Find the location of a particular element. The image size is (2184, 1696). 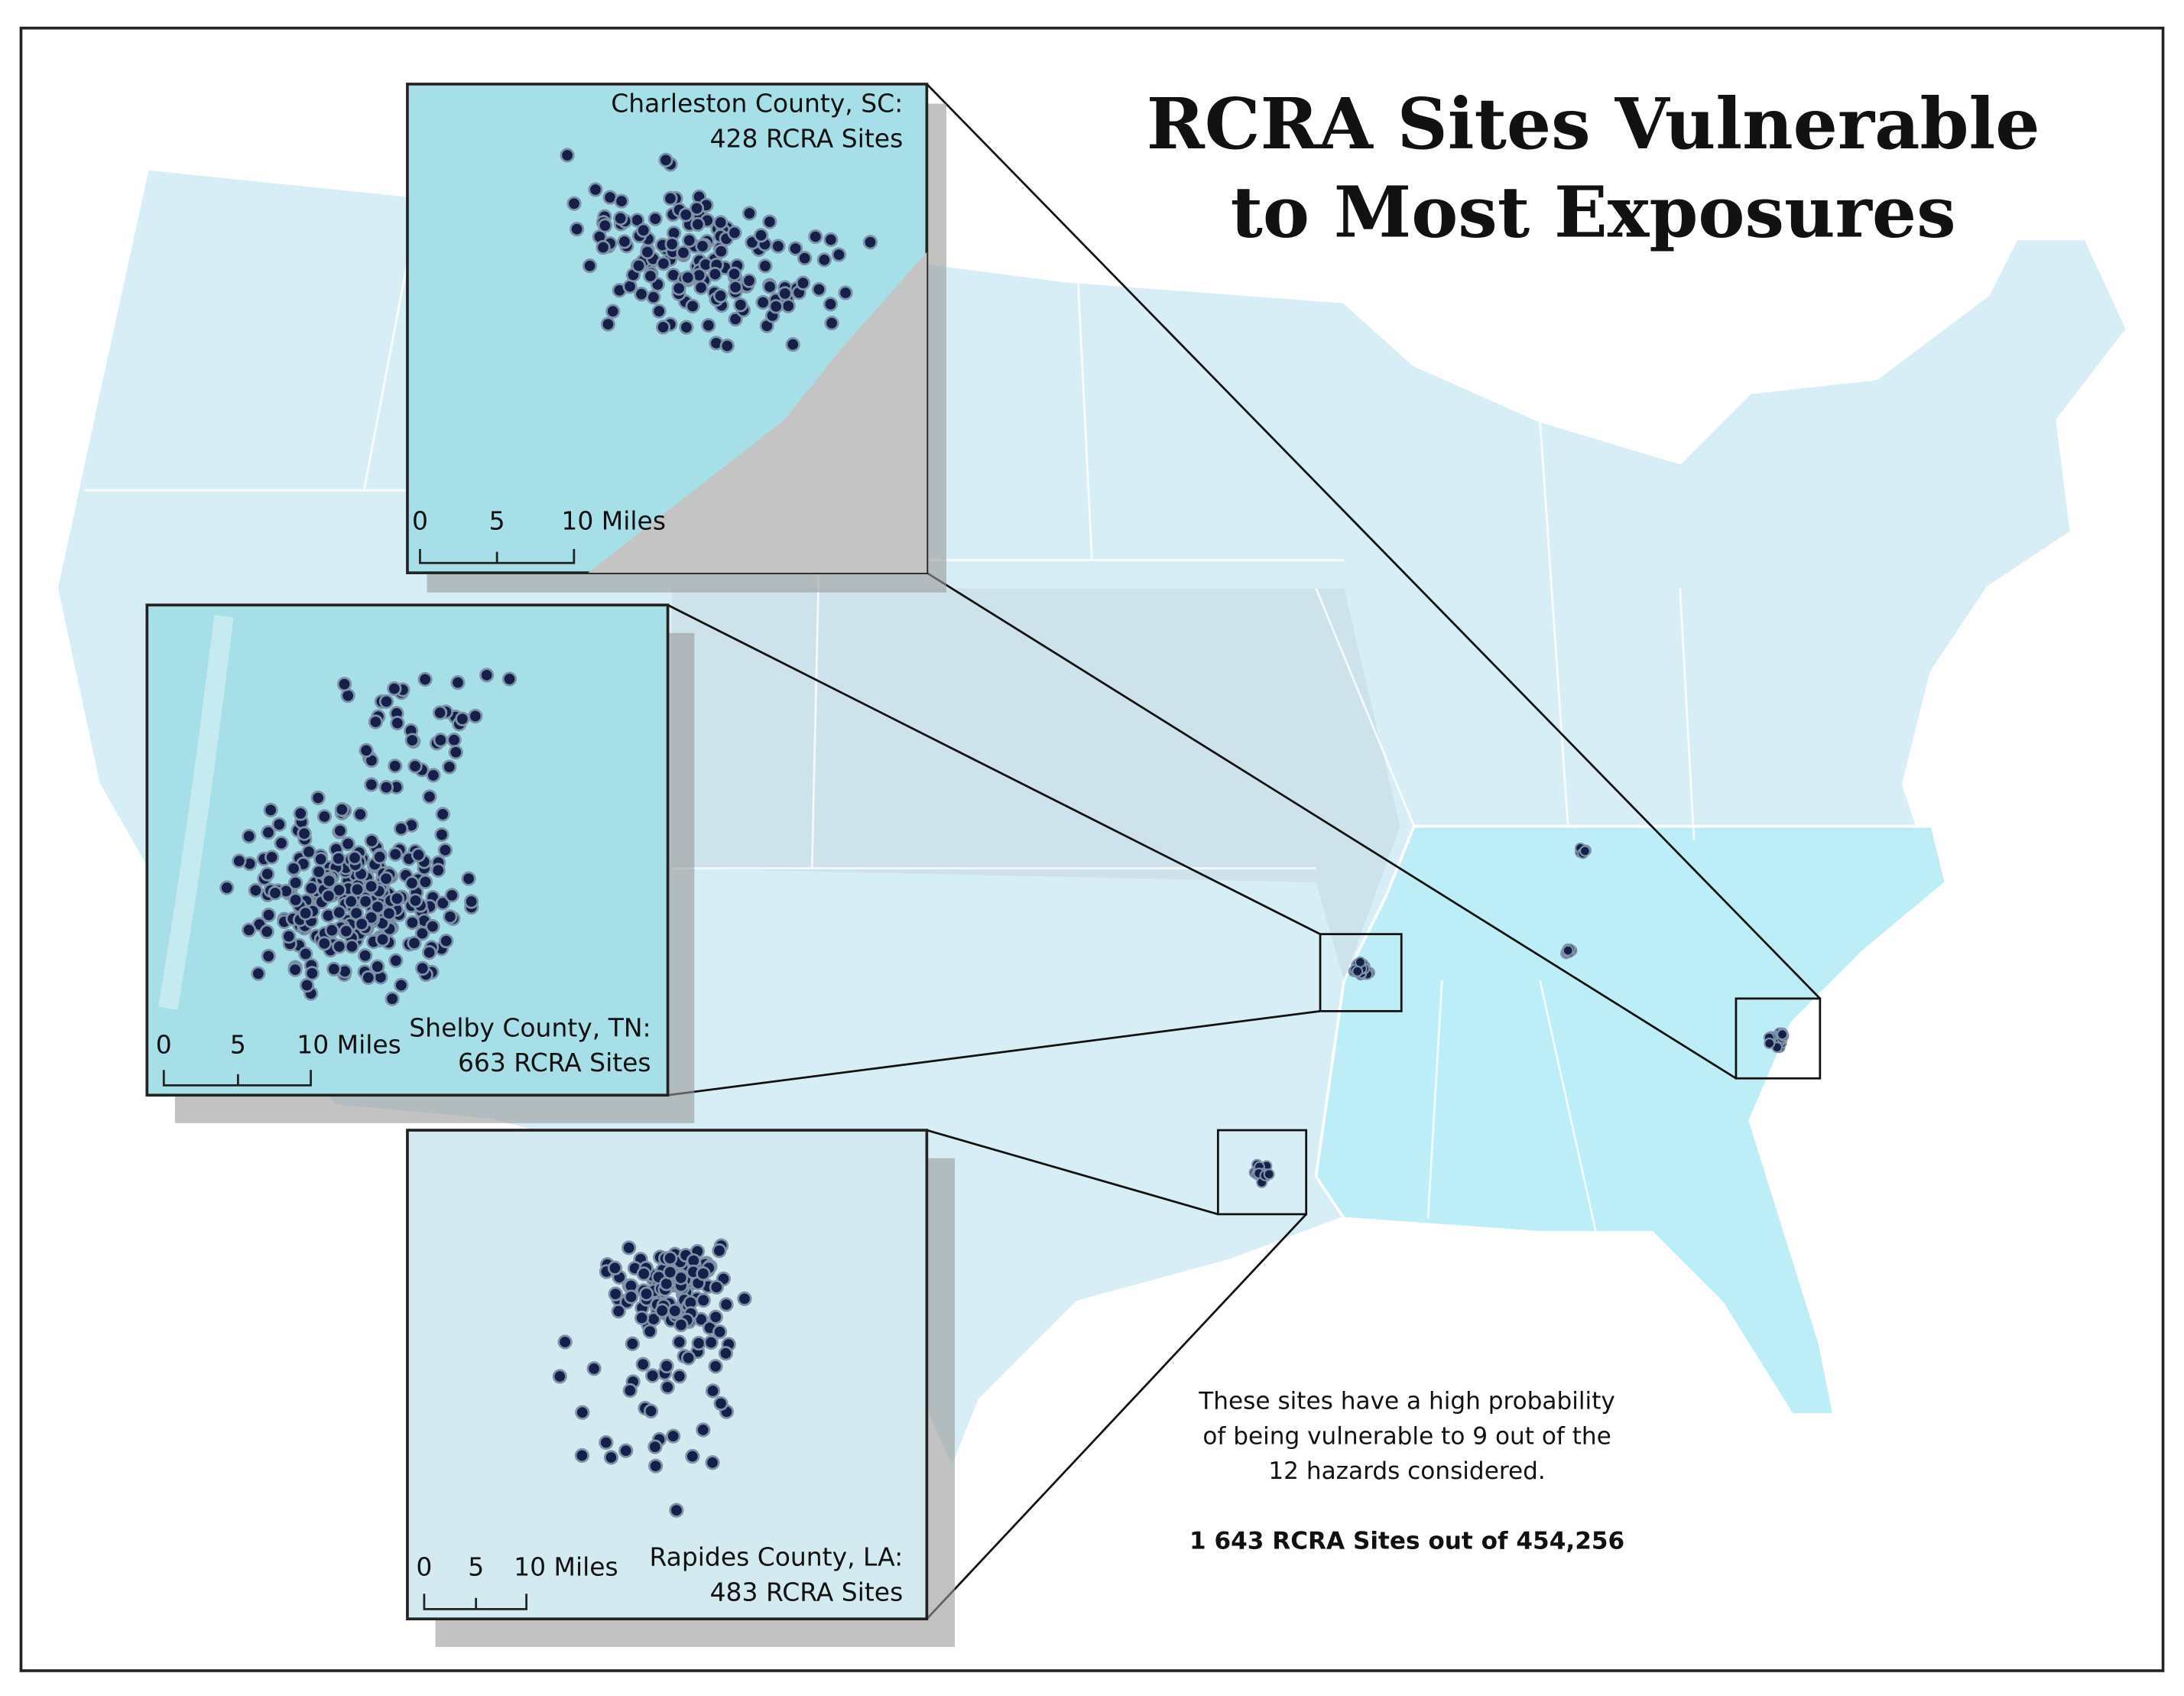

title-line: RCRA Sites Vulnerable is located at coordinates (1593, 124).